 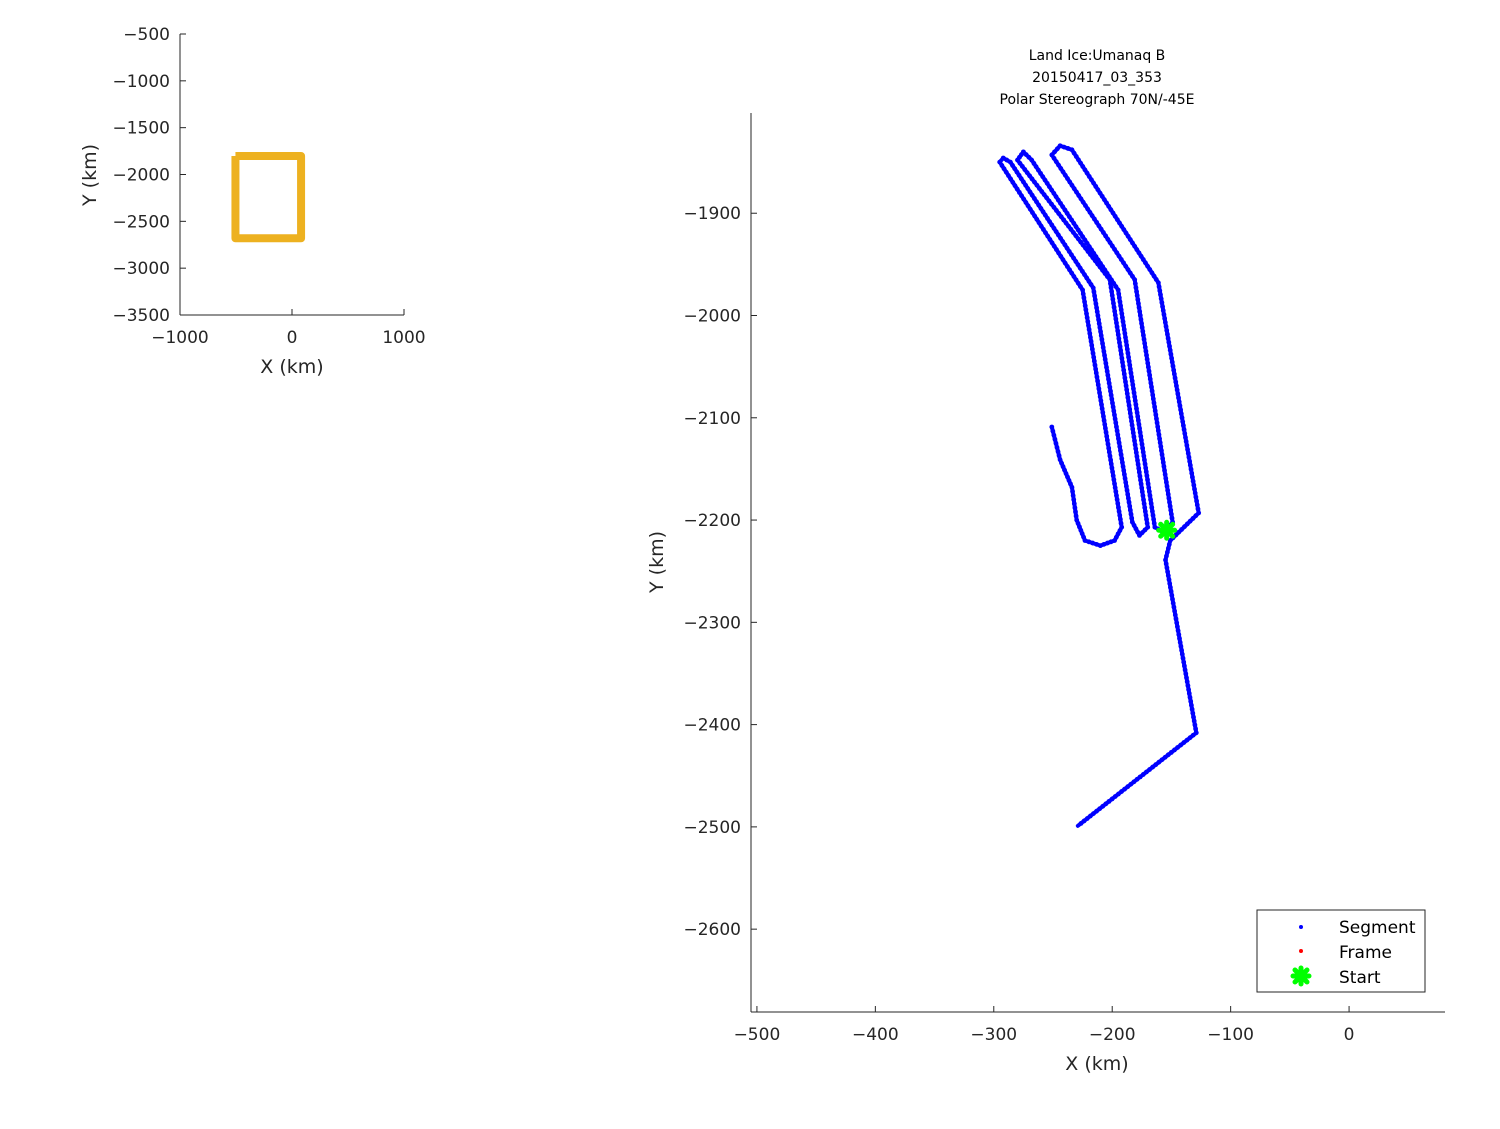 I want to click on title-line-1: Land Ice:Umanaq B, so click(x=1097, y=56).